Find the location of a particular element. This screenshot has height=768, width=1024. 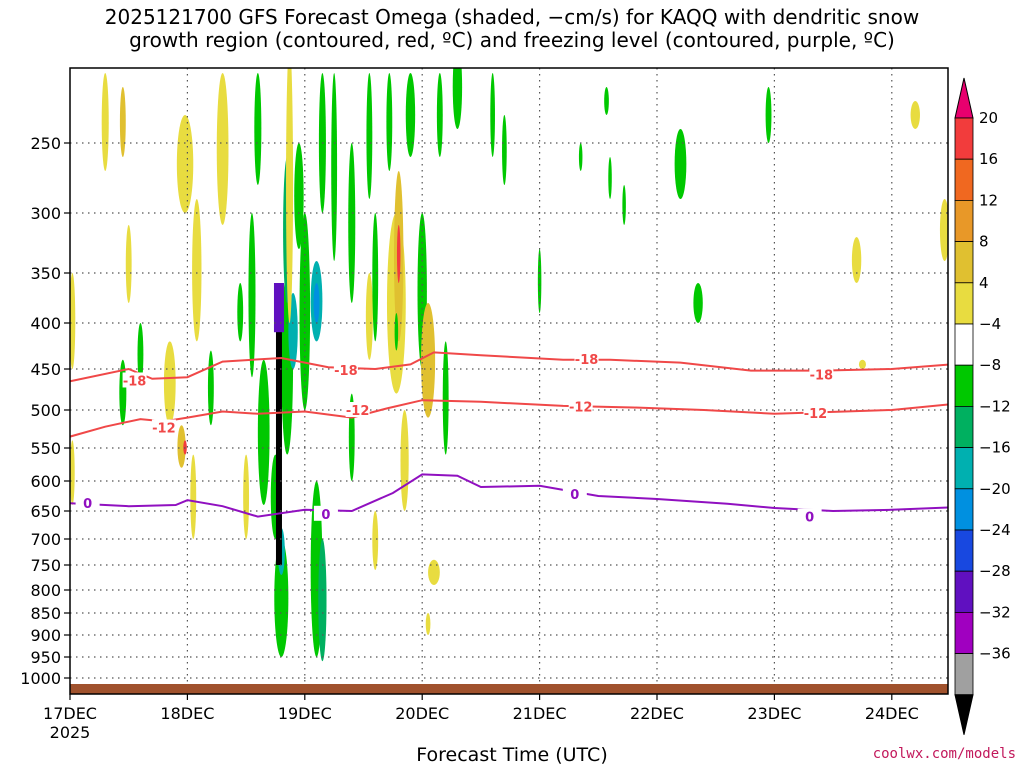

contour-label-0C-0: 0 is located at coordinates (87, 504).